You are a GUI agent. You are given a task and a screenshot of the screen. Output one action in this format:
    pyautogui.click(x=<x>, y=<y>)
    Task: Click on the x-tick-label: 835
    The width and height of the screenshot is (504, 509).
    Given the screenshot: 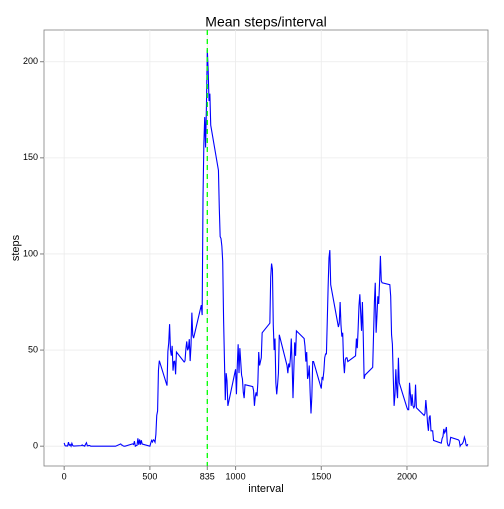 What is the action you would take?
    pyautogui.click(x=207, y=476)
    